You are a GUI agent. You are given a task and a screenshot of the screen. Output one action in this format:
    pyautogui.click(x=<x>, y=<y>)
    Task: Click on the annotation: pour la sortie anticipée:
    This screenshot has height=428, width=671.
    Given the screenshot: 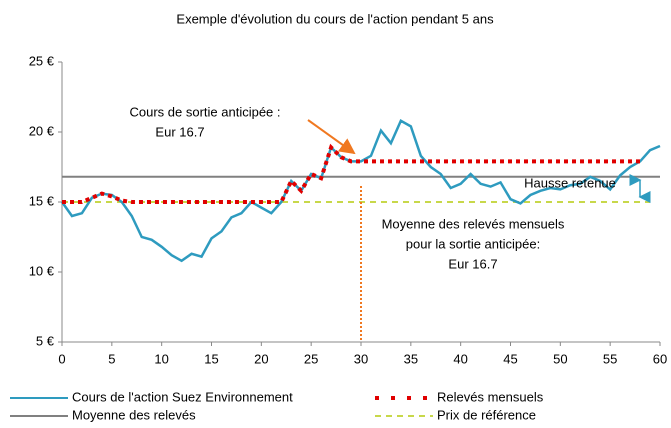 What is the action you would take?
    pyautogui.click(x=473, y=243)
    